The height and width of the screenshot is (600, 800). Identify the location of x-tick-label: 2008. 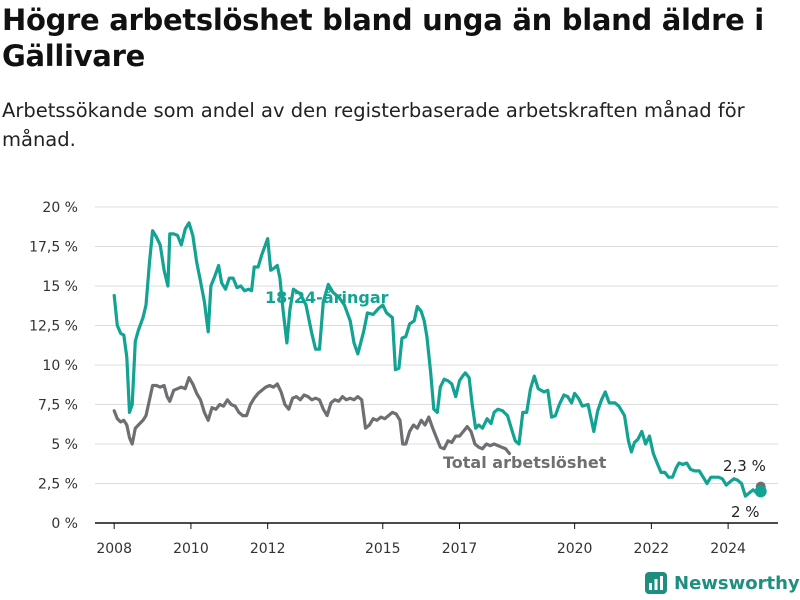
(114, 549).